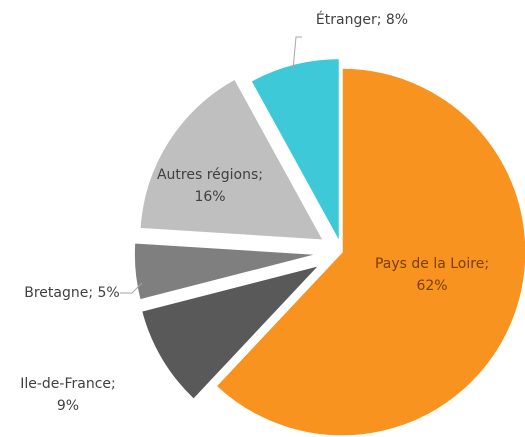 The height and width of the screenshot is (437, 525). I want to click on data-label: Autres régions;, so click(210, 175).